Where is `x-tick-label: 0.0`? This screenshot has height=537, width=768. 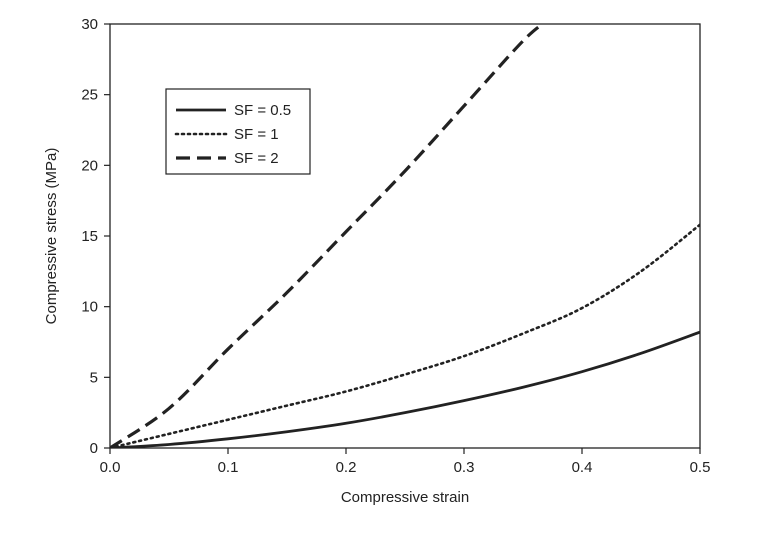
x-tick-label: 0.0 is located at coordinates (110, 467).